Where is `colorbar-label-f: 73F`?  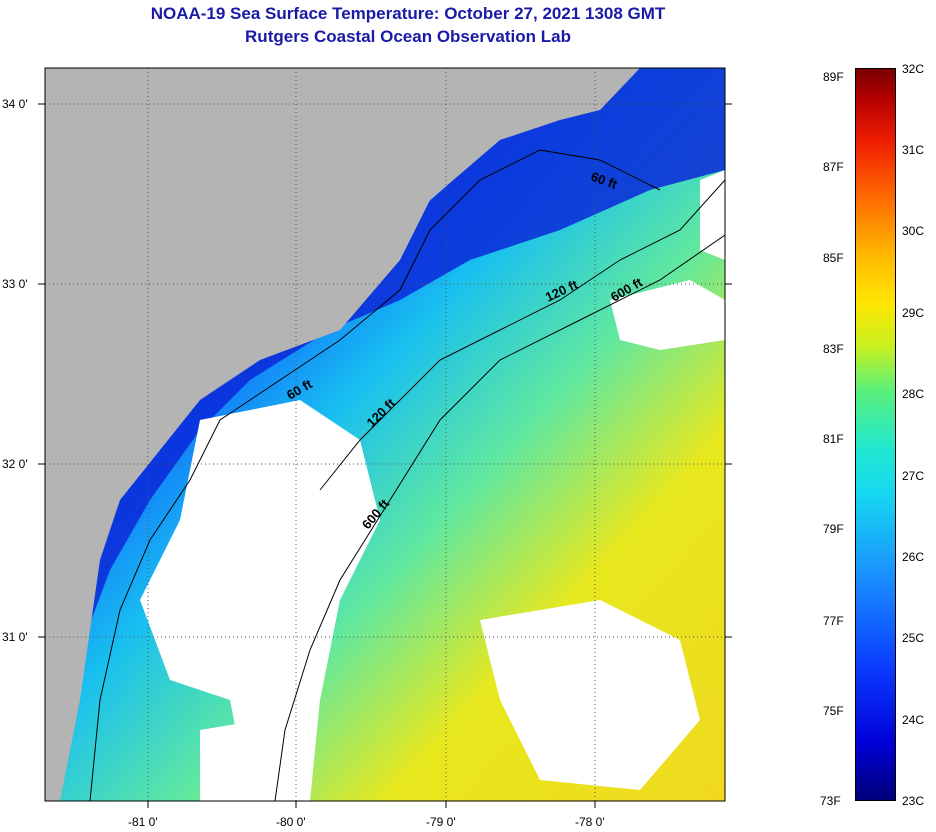
colorbar-label-f: 73F is located at coordinates (830, 801).